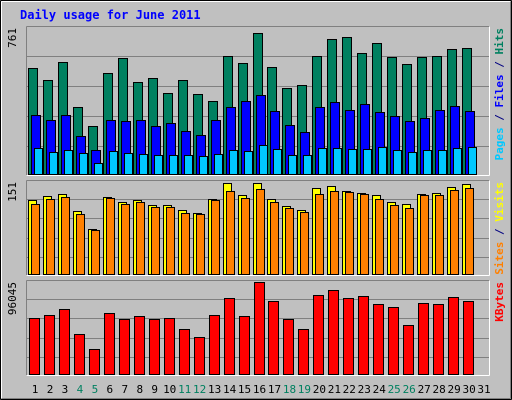  What do you see at coordinates (65, 389) in the screenshot?
I see `x-tick-label-day-3: 3` at bounding box center [65, 389].